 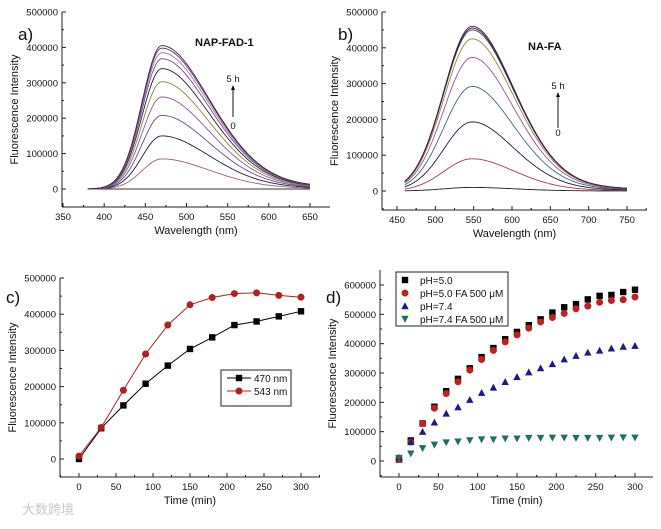 I want to click on x-tick-label: 700, so click(x=589, y=220).